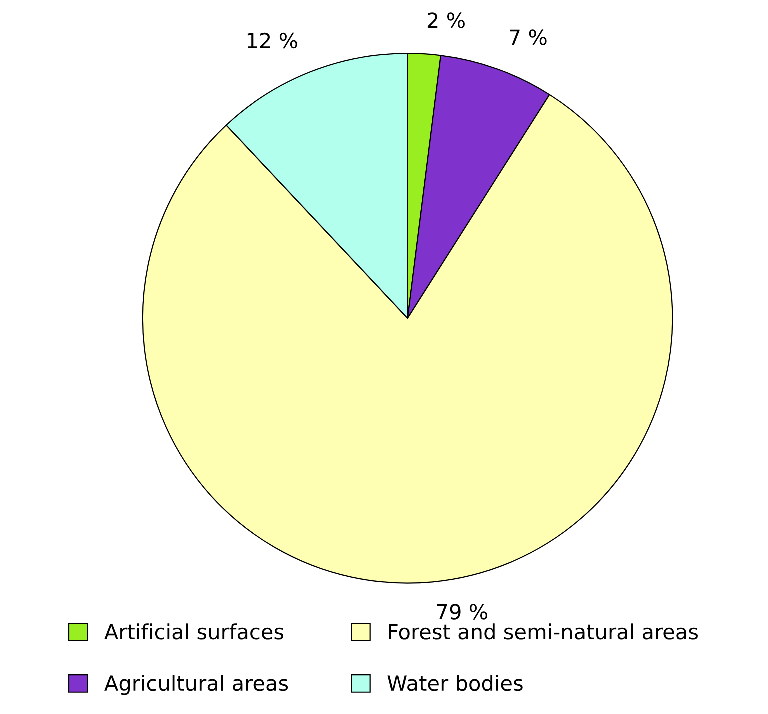  What do you see at coordinates (455, 683) in the screenshot?
I see `legend-label: Water bodies` at bounding box center [455, 683].